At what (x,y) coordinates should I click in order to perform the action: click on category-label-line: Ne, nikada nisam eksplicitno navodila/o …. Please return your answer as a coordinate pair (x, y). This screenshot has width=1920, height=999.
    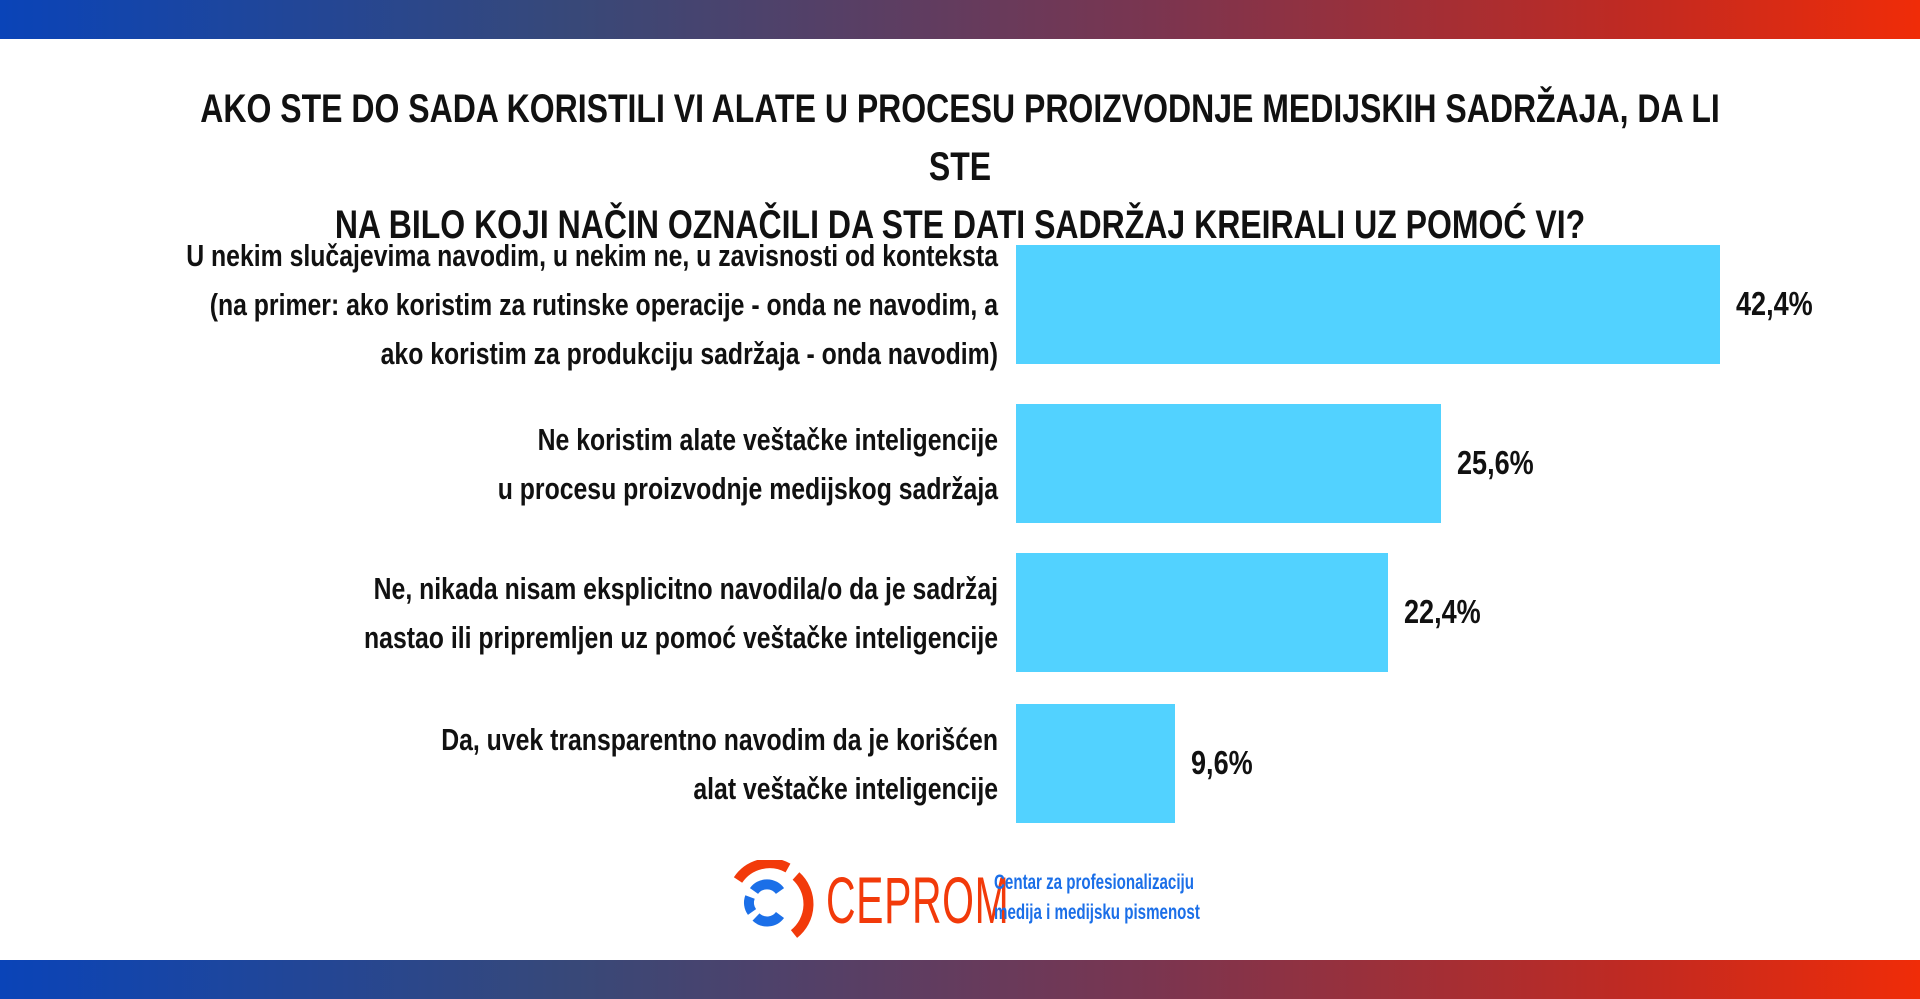
    Looking at the image, I should click on (685, 588).